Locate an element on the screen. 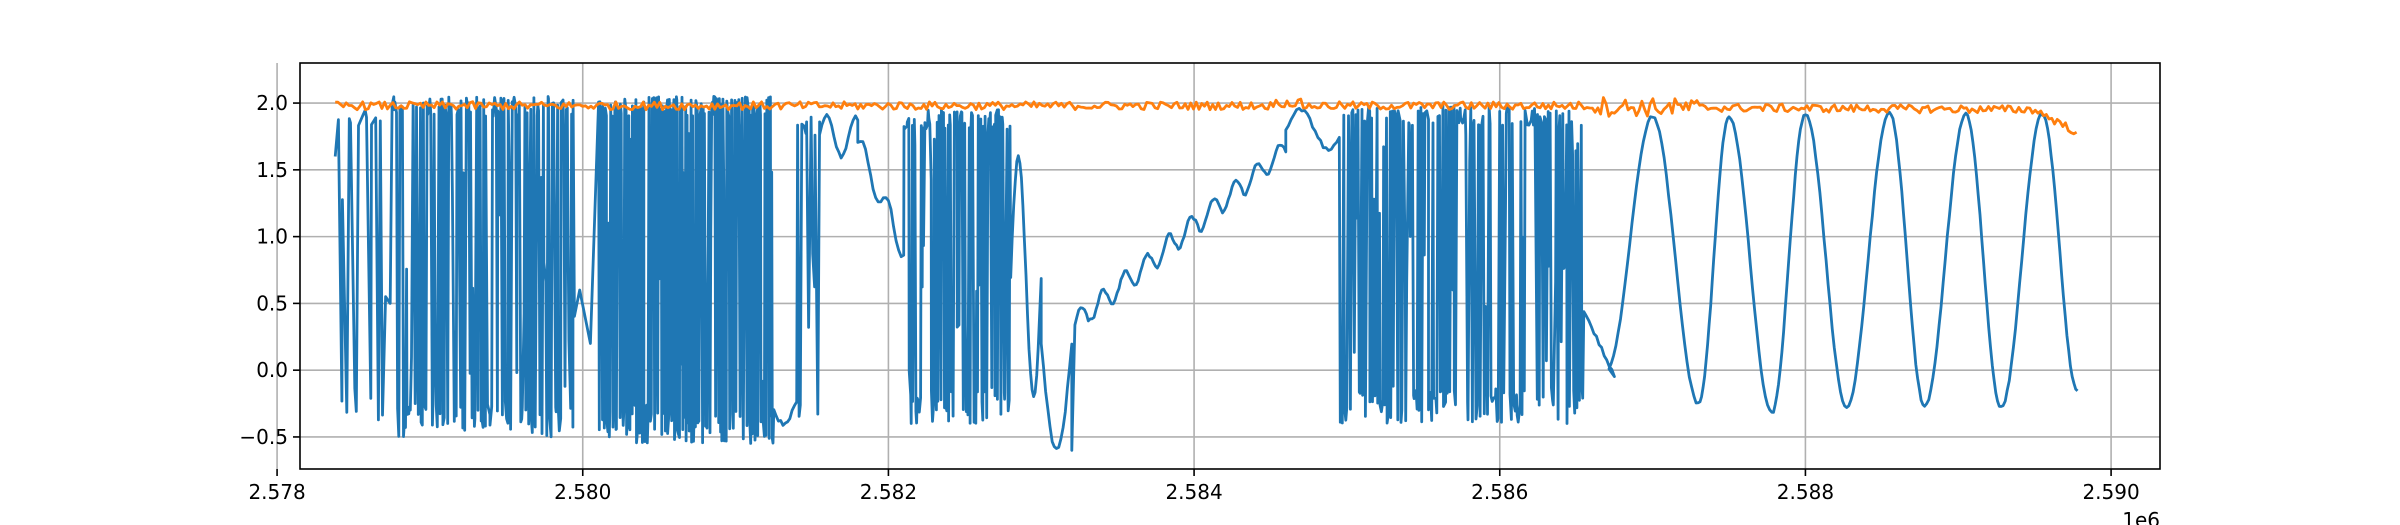 The image size is (2400, 525). x-tick-label: 2.586 is located at coordinates (1499, 492).